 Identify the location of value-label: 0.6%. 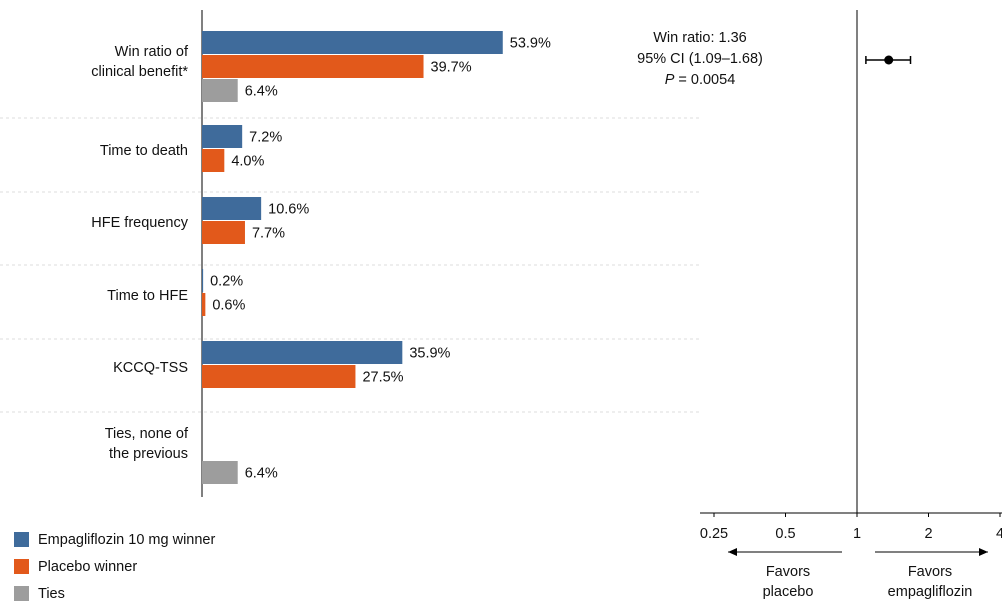
(228, 305).